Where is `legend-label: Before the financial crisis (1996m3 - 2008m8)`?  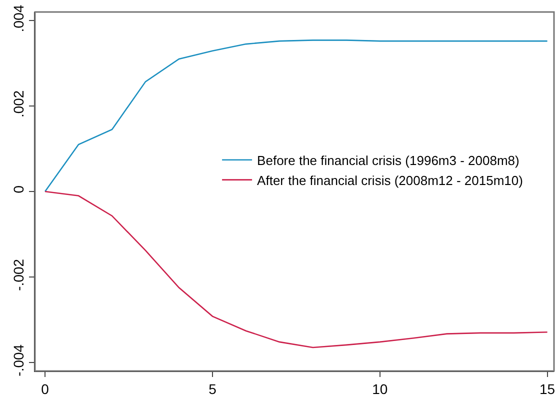
legend-label: Before the financial crisis (1996m3 - 2008m8) is located at coordinates (388, 160).